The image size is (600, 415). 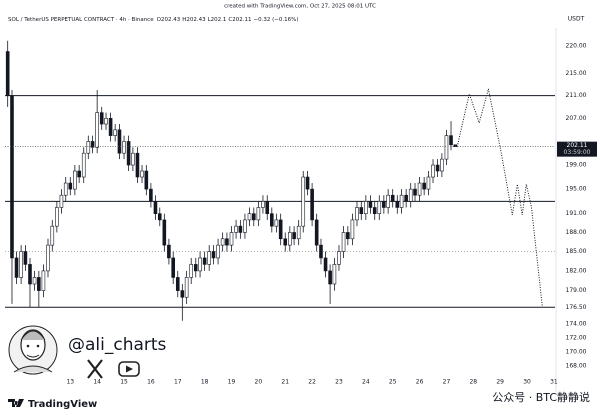 What do you see at coordinates (219, 20) in the screenshot?
I see `ohlc-value: 202.1` at bounding box center [219, 20].